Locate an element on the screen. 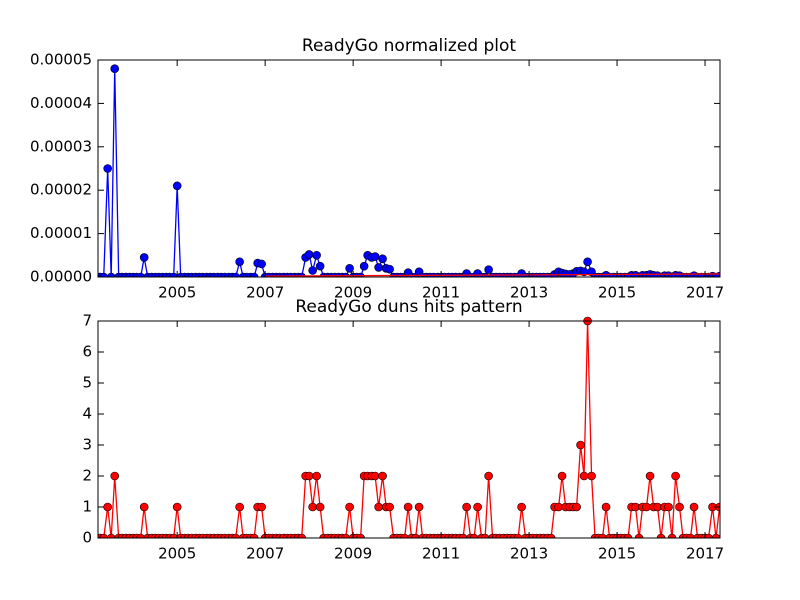 The image size is (800, 600). y-tick-label: 0.00002 is located at coordinates (61, 190).